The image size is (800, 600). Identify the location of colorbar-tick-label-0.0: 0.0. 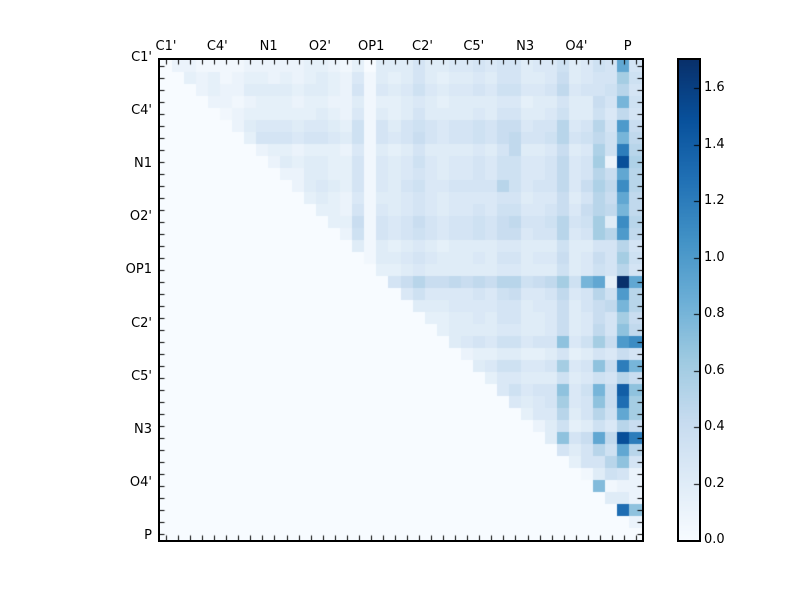
(714, 539).